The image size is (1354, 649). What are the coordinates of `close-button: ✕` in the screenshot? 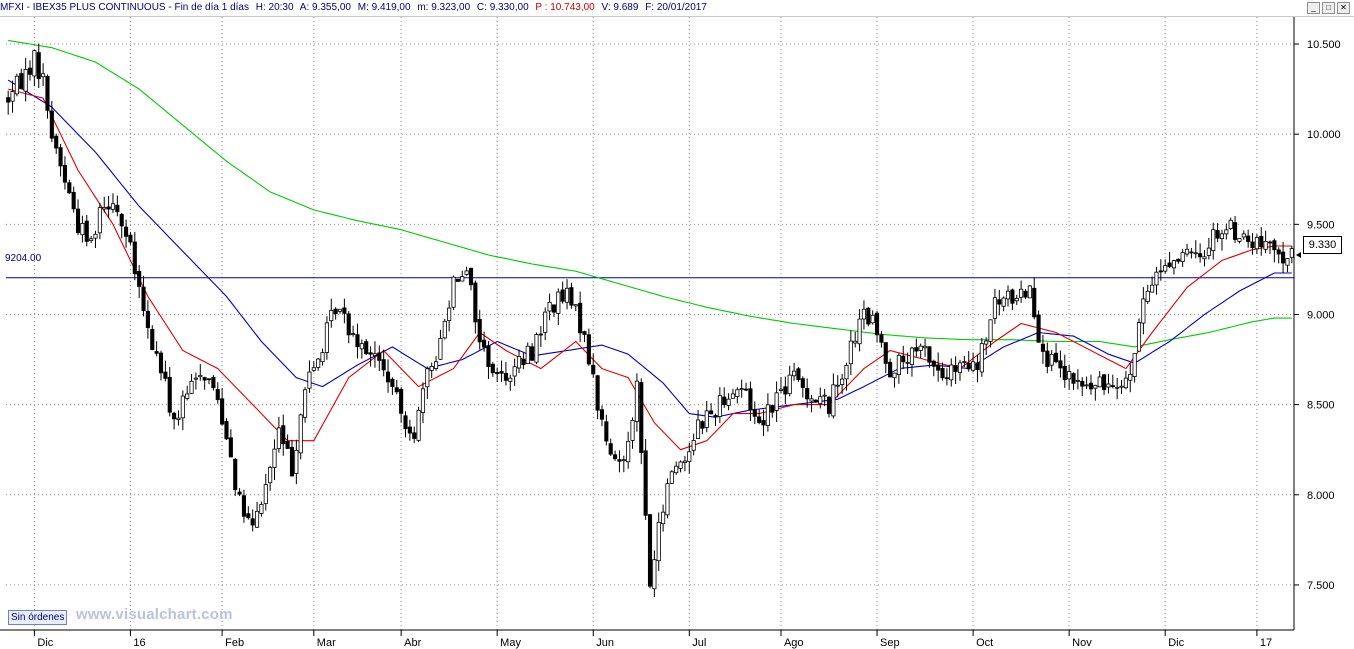 It's located at (1343, 8).